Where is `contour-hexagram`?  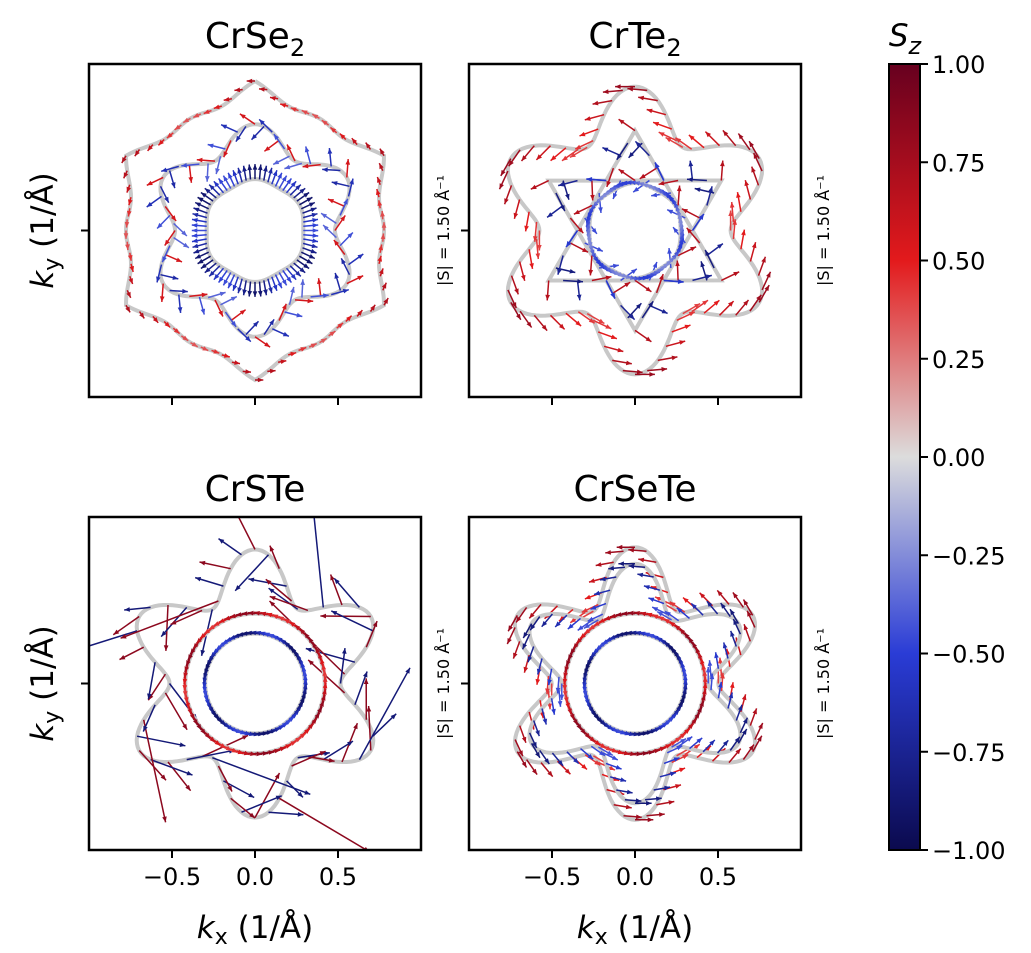
contour-hexagram is located at coordinates (635, 230).